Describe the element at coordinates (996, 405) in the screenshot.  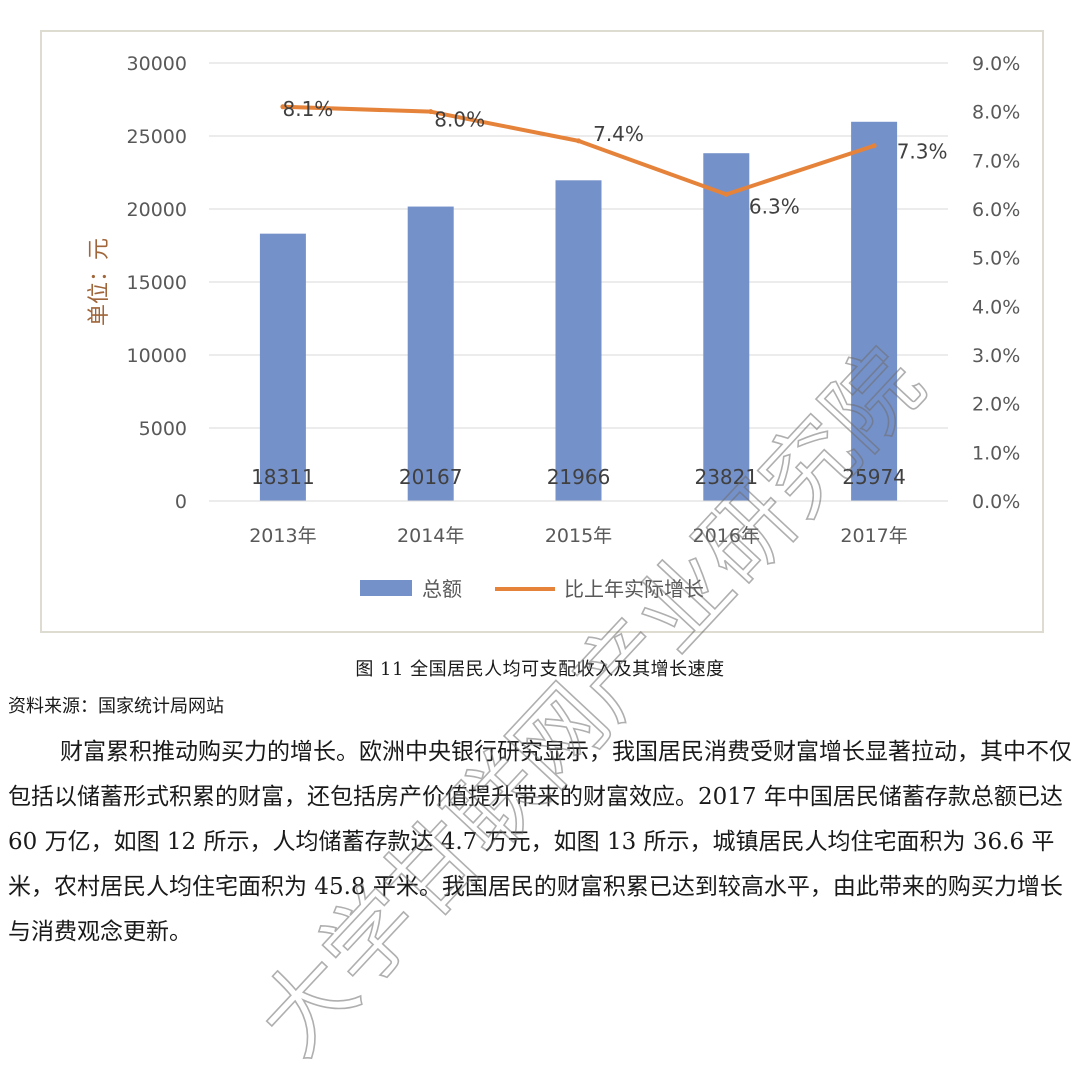
I see `y2-tick-label: 2.0%` at that location.